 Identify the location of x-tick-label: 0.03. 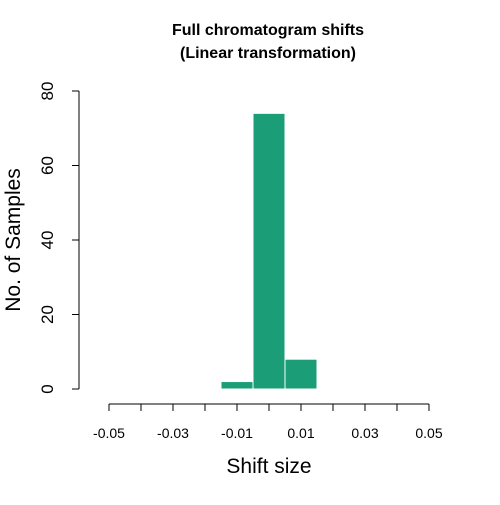
(364, 433).